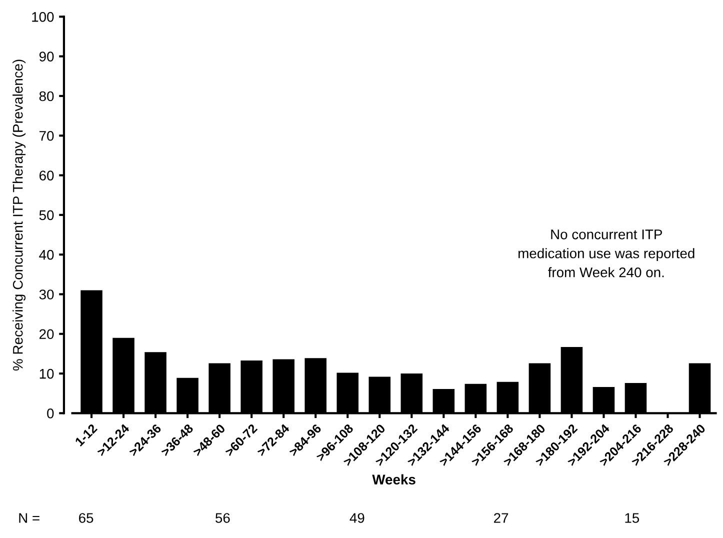  I want to click on y-tick-label: 40, so click(46, 255).